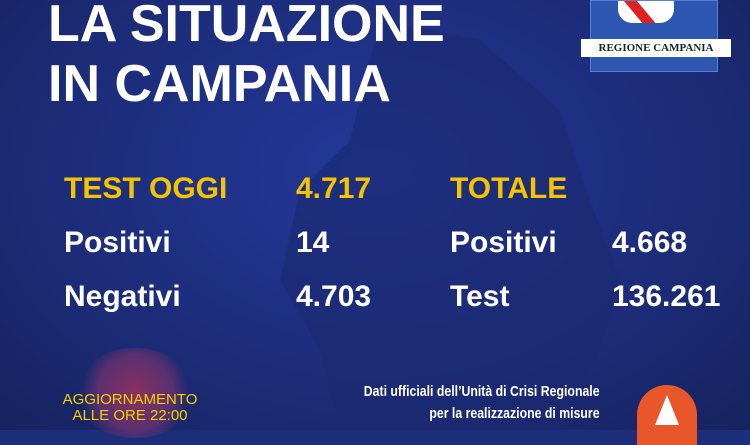 Image resolution: width=750 pixels, height=445 pixels. I want to click on total-positive-value: 4.668, so click(650, 242).